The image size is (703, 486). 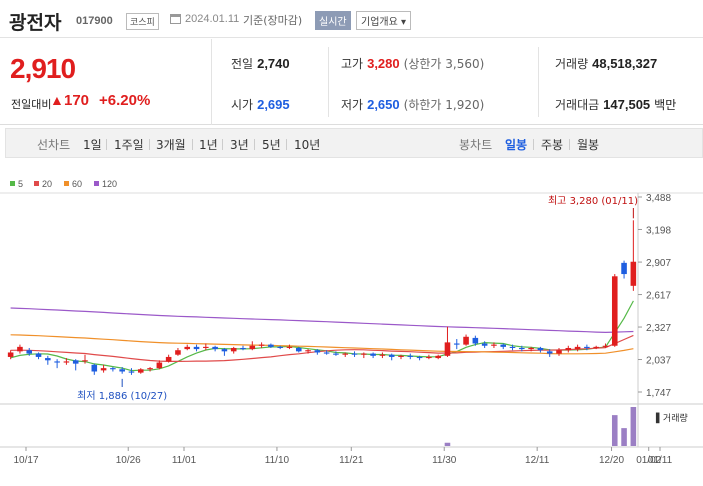 What do you see at coordinates (125, 100) in the screenshot?
I see `price-diff-pct: +6.20%` at bounding box center [125, 100].